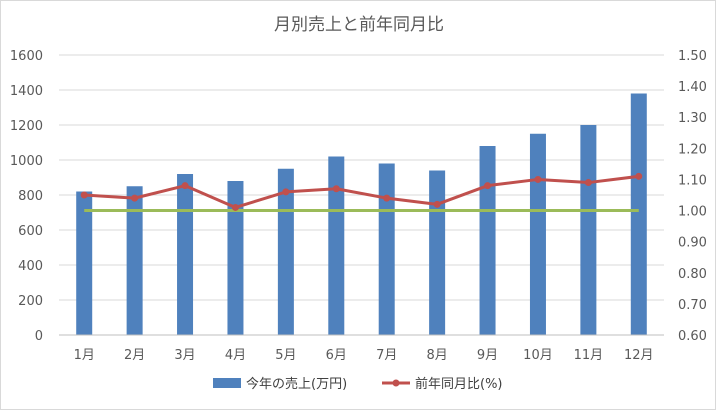 This screenshot has height=411, width=716. What do you see at coordinates (26, 126) in the screenshot?
I see `left-tick-label: 1200` at bounding box center [26, 126].